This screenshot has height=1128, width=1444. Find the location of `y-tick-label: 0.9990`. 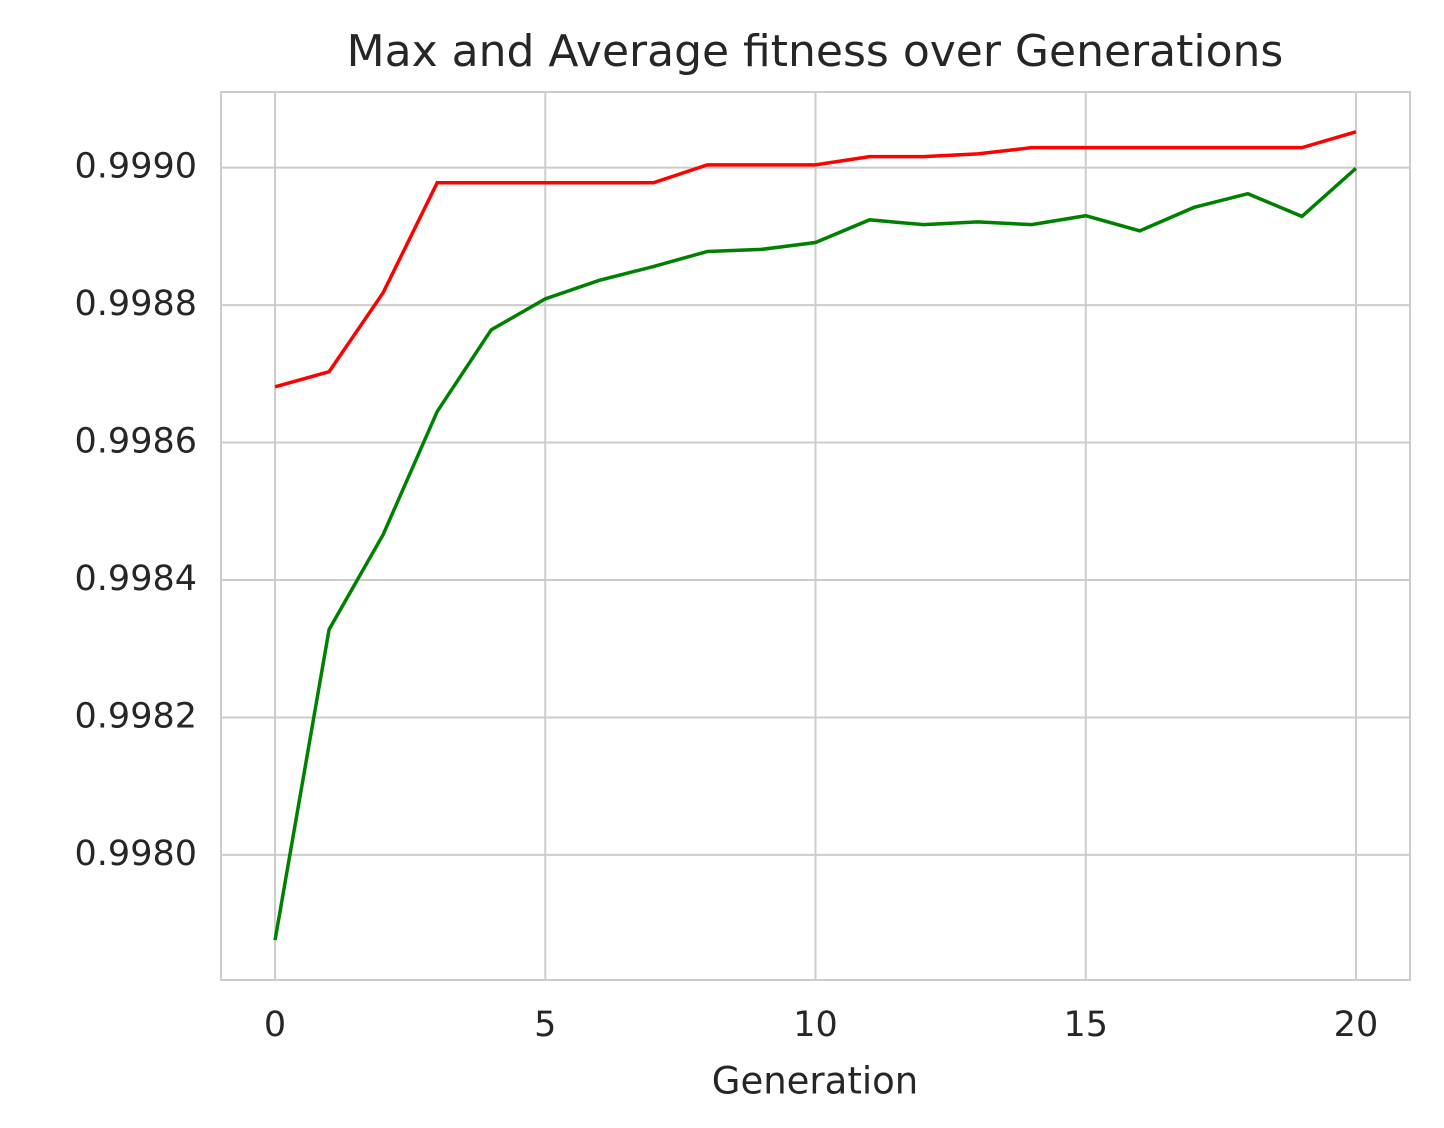

y-tick-label: 0.9990 is located at coordinates (136, 167).